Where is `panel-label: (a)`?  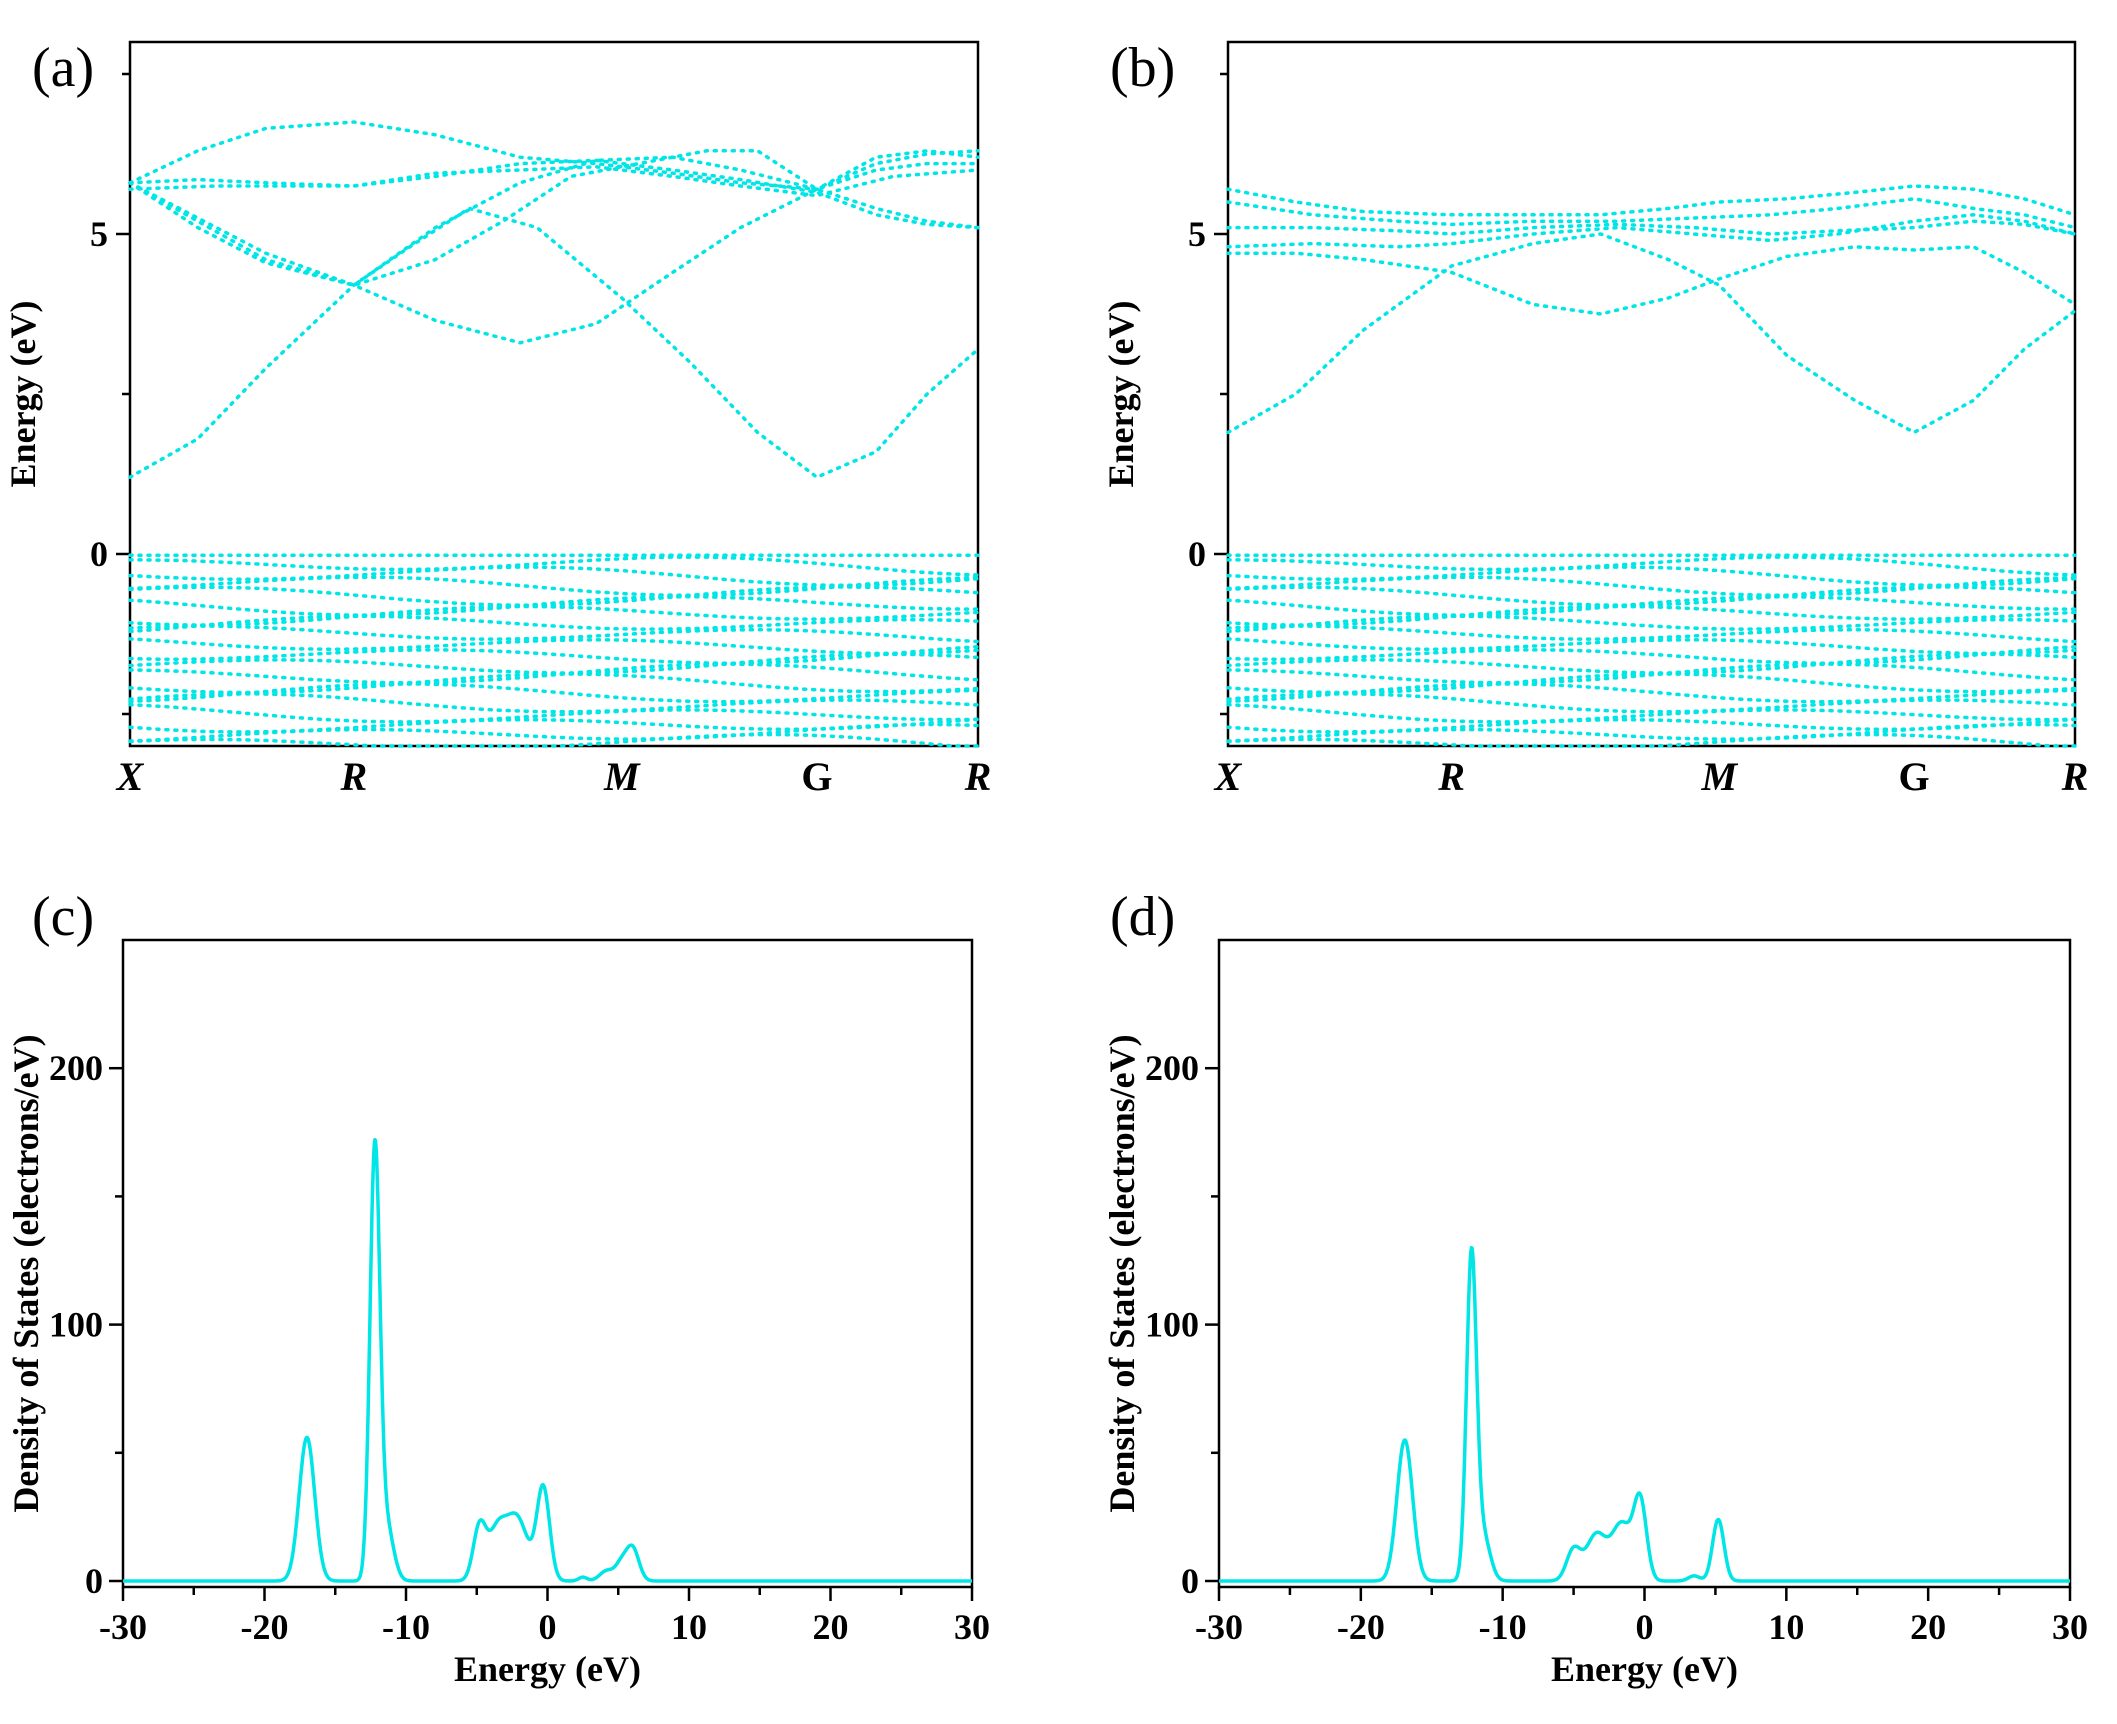
panel-label: (a) is located at coordinates (63, 68).